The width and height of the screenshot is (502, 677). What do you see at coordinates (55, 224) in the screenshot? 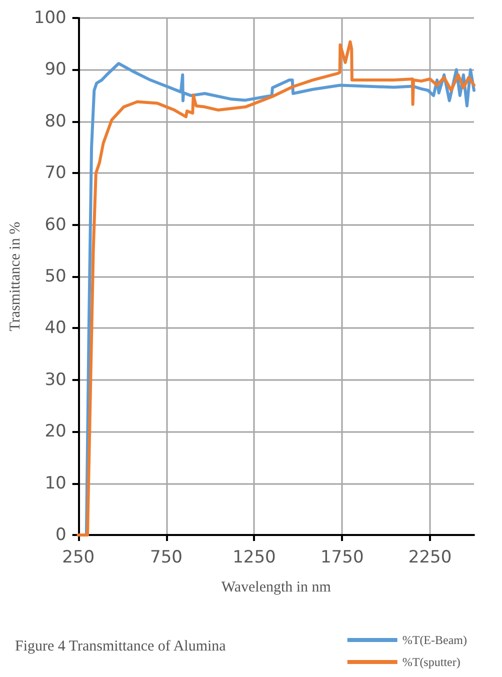
I see `y-tick-label: 60` at bounding box center [55, 224].